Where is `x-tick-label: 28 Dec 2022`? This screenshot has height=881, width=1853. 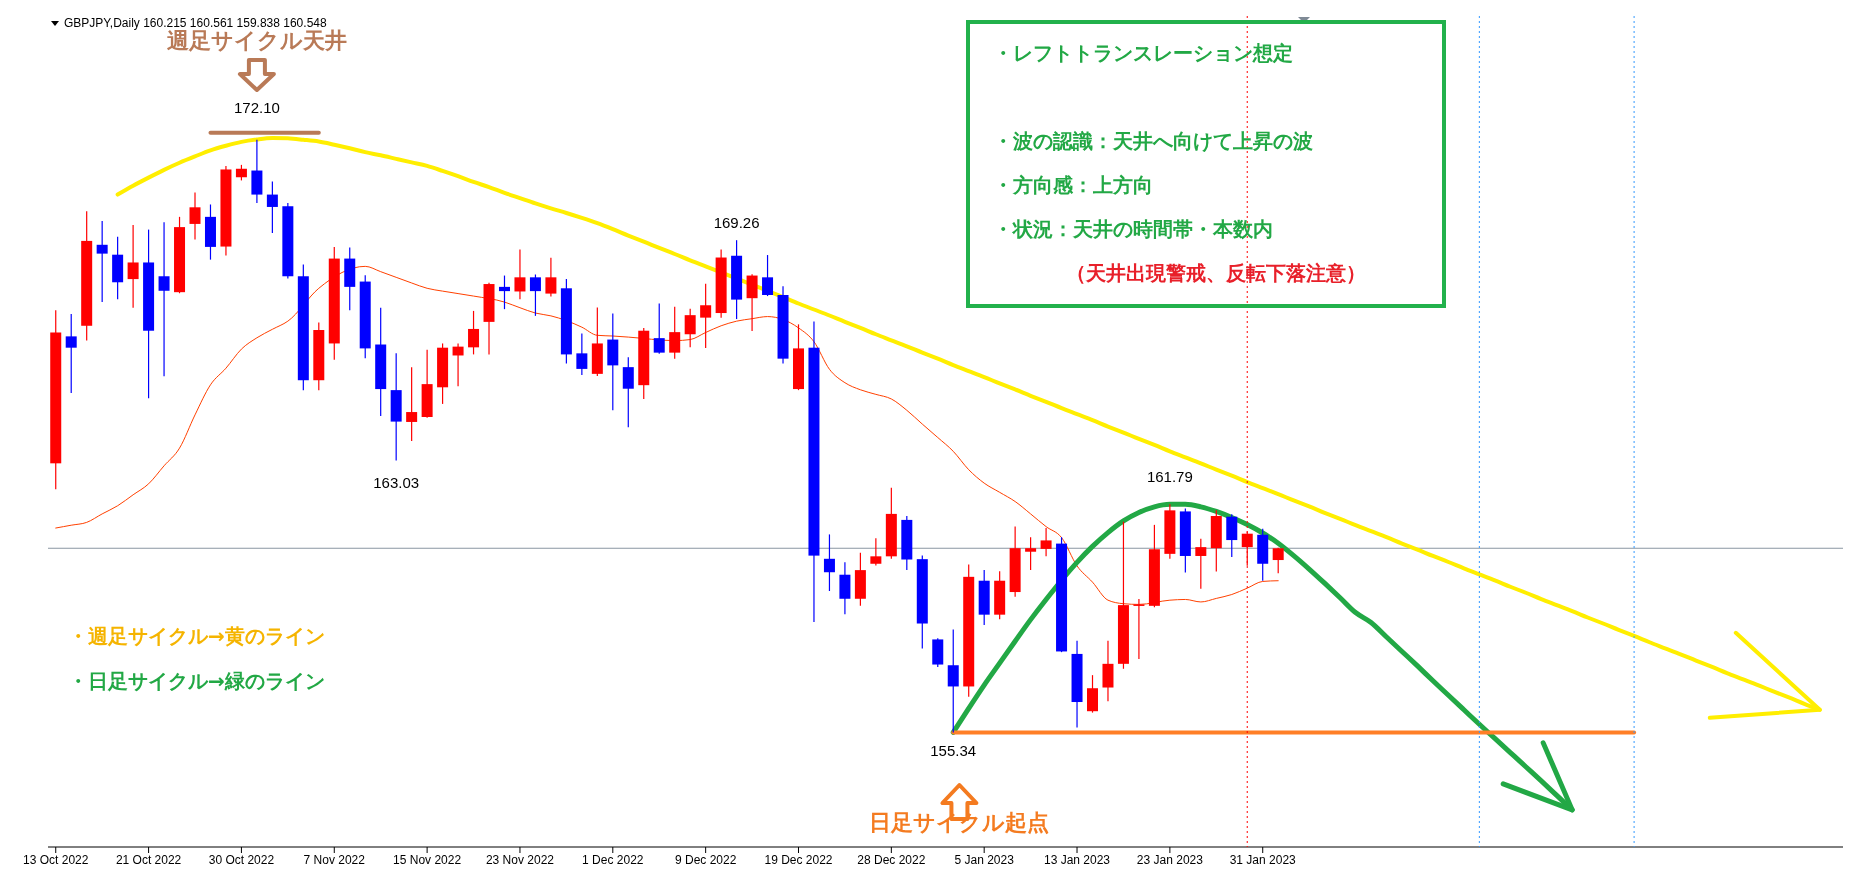
x-tick-label: 28 Dec 2022 is located at coordinates (891, 859).